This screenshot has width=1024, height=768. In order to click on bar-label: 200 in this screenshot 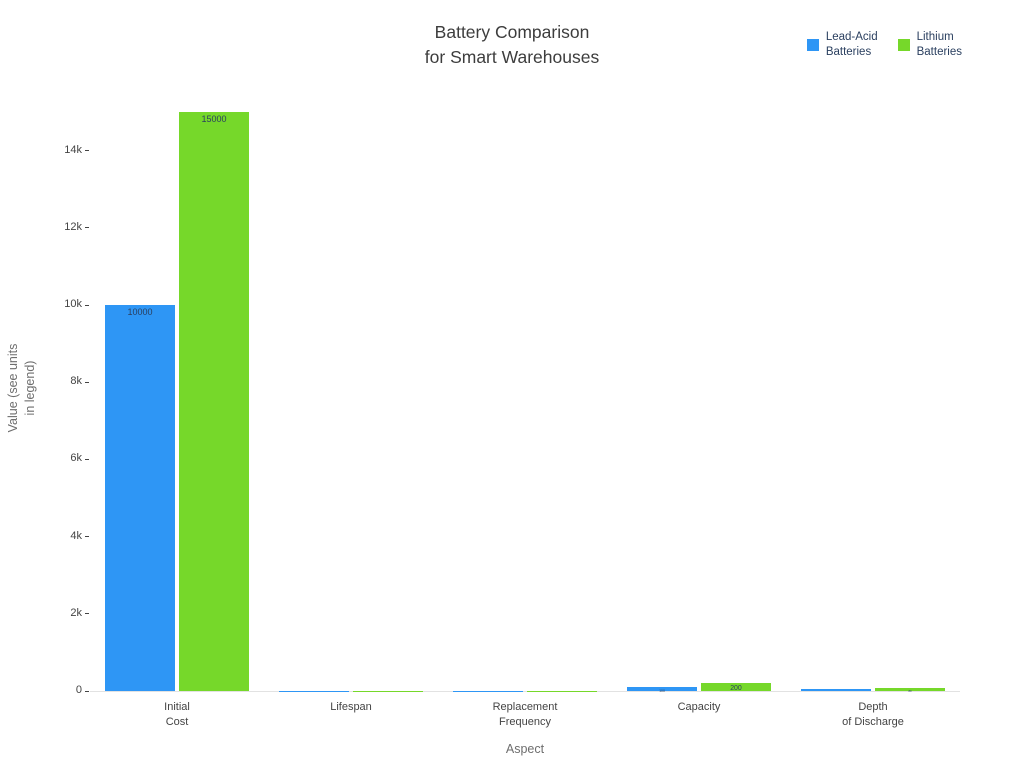, I will do `click(736, 689)`.